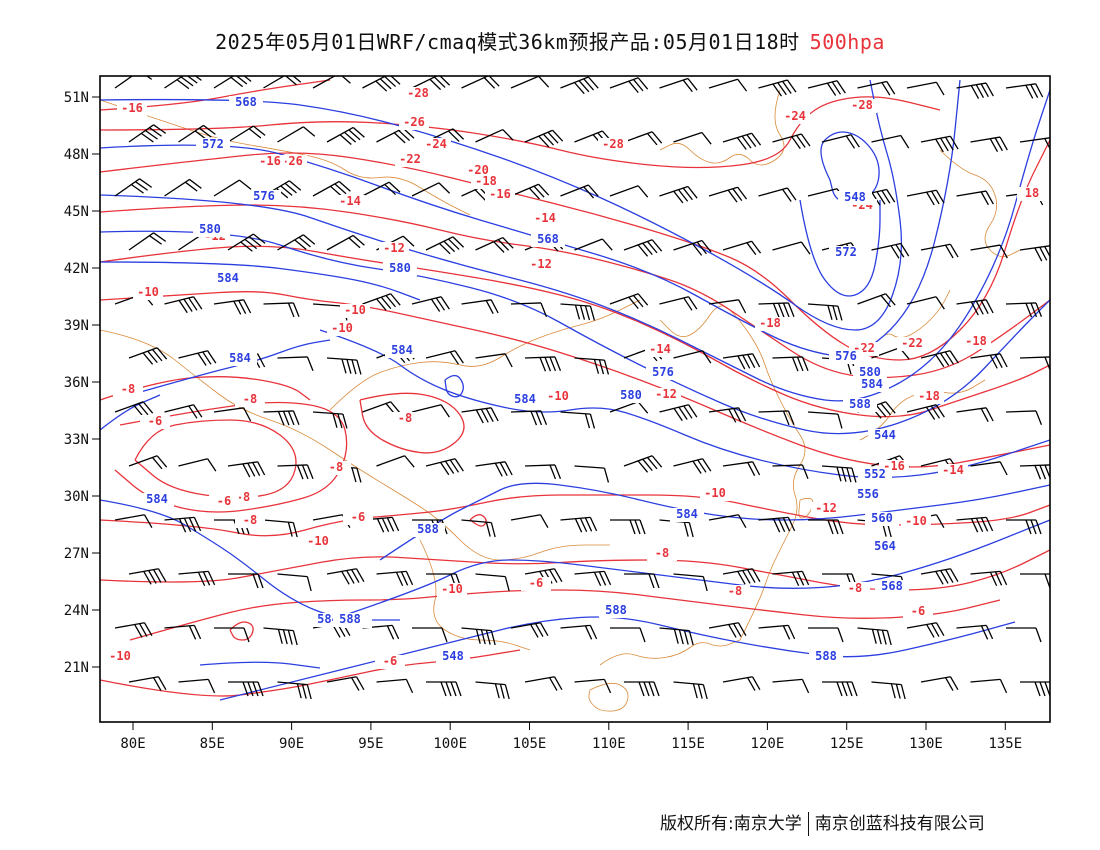 This screenshot has height=850, width=1100. I want to click on height-label: 584, so click(157, 499).